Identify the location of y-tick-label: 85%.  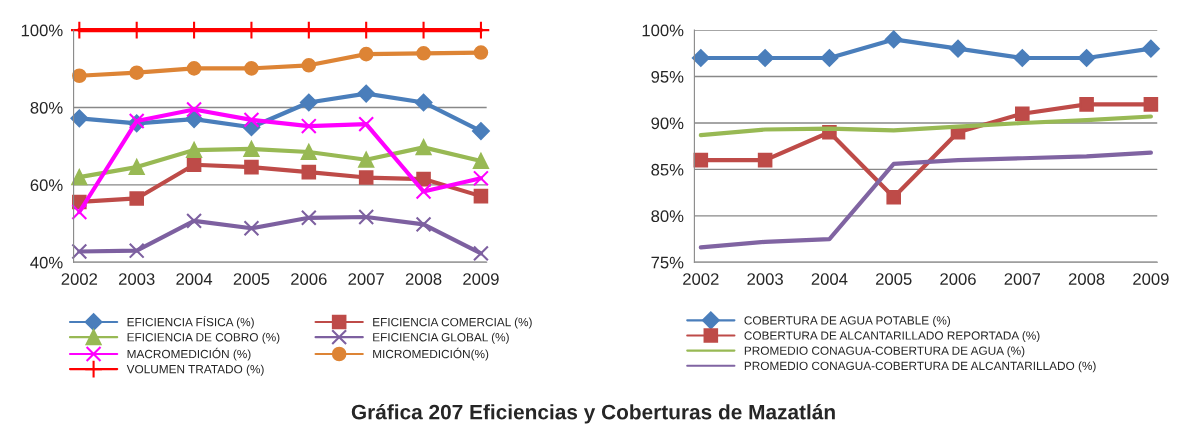
(667, 169).